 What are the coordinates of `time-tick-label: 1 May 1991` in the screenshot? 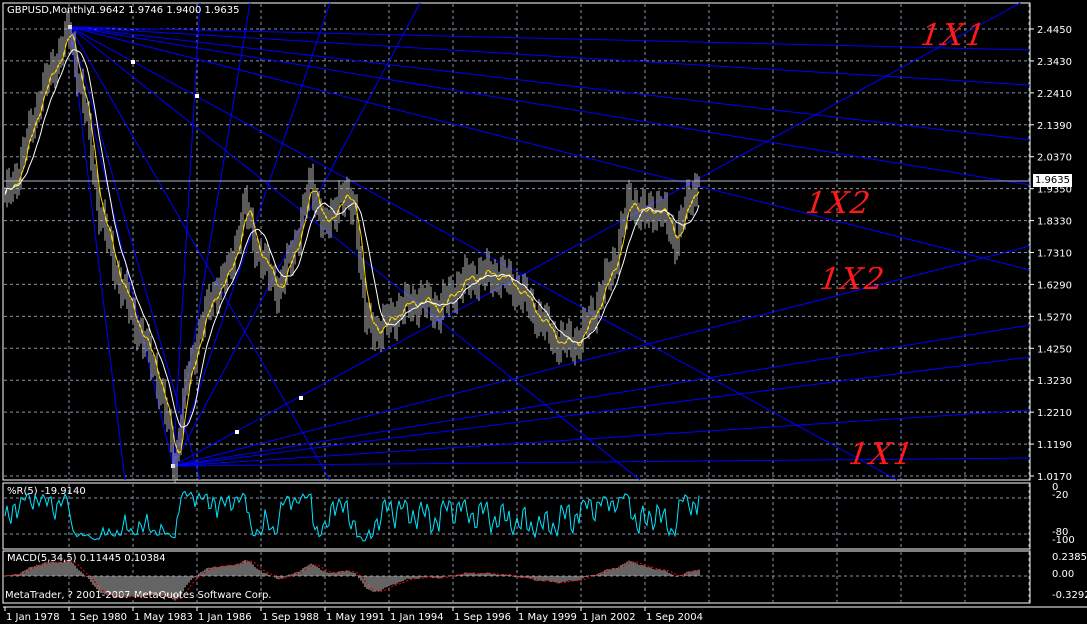 It's located at (355, 617).